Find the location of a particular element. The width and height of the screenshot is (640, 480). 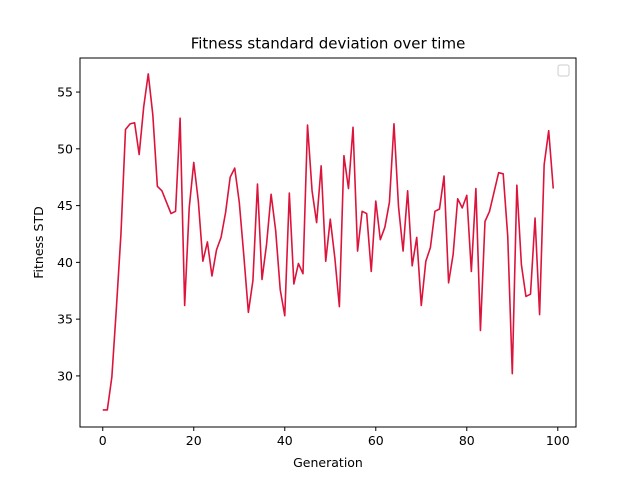

x-axis-label: Generation is located at coordinates (328, 462).